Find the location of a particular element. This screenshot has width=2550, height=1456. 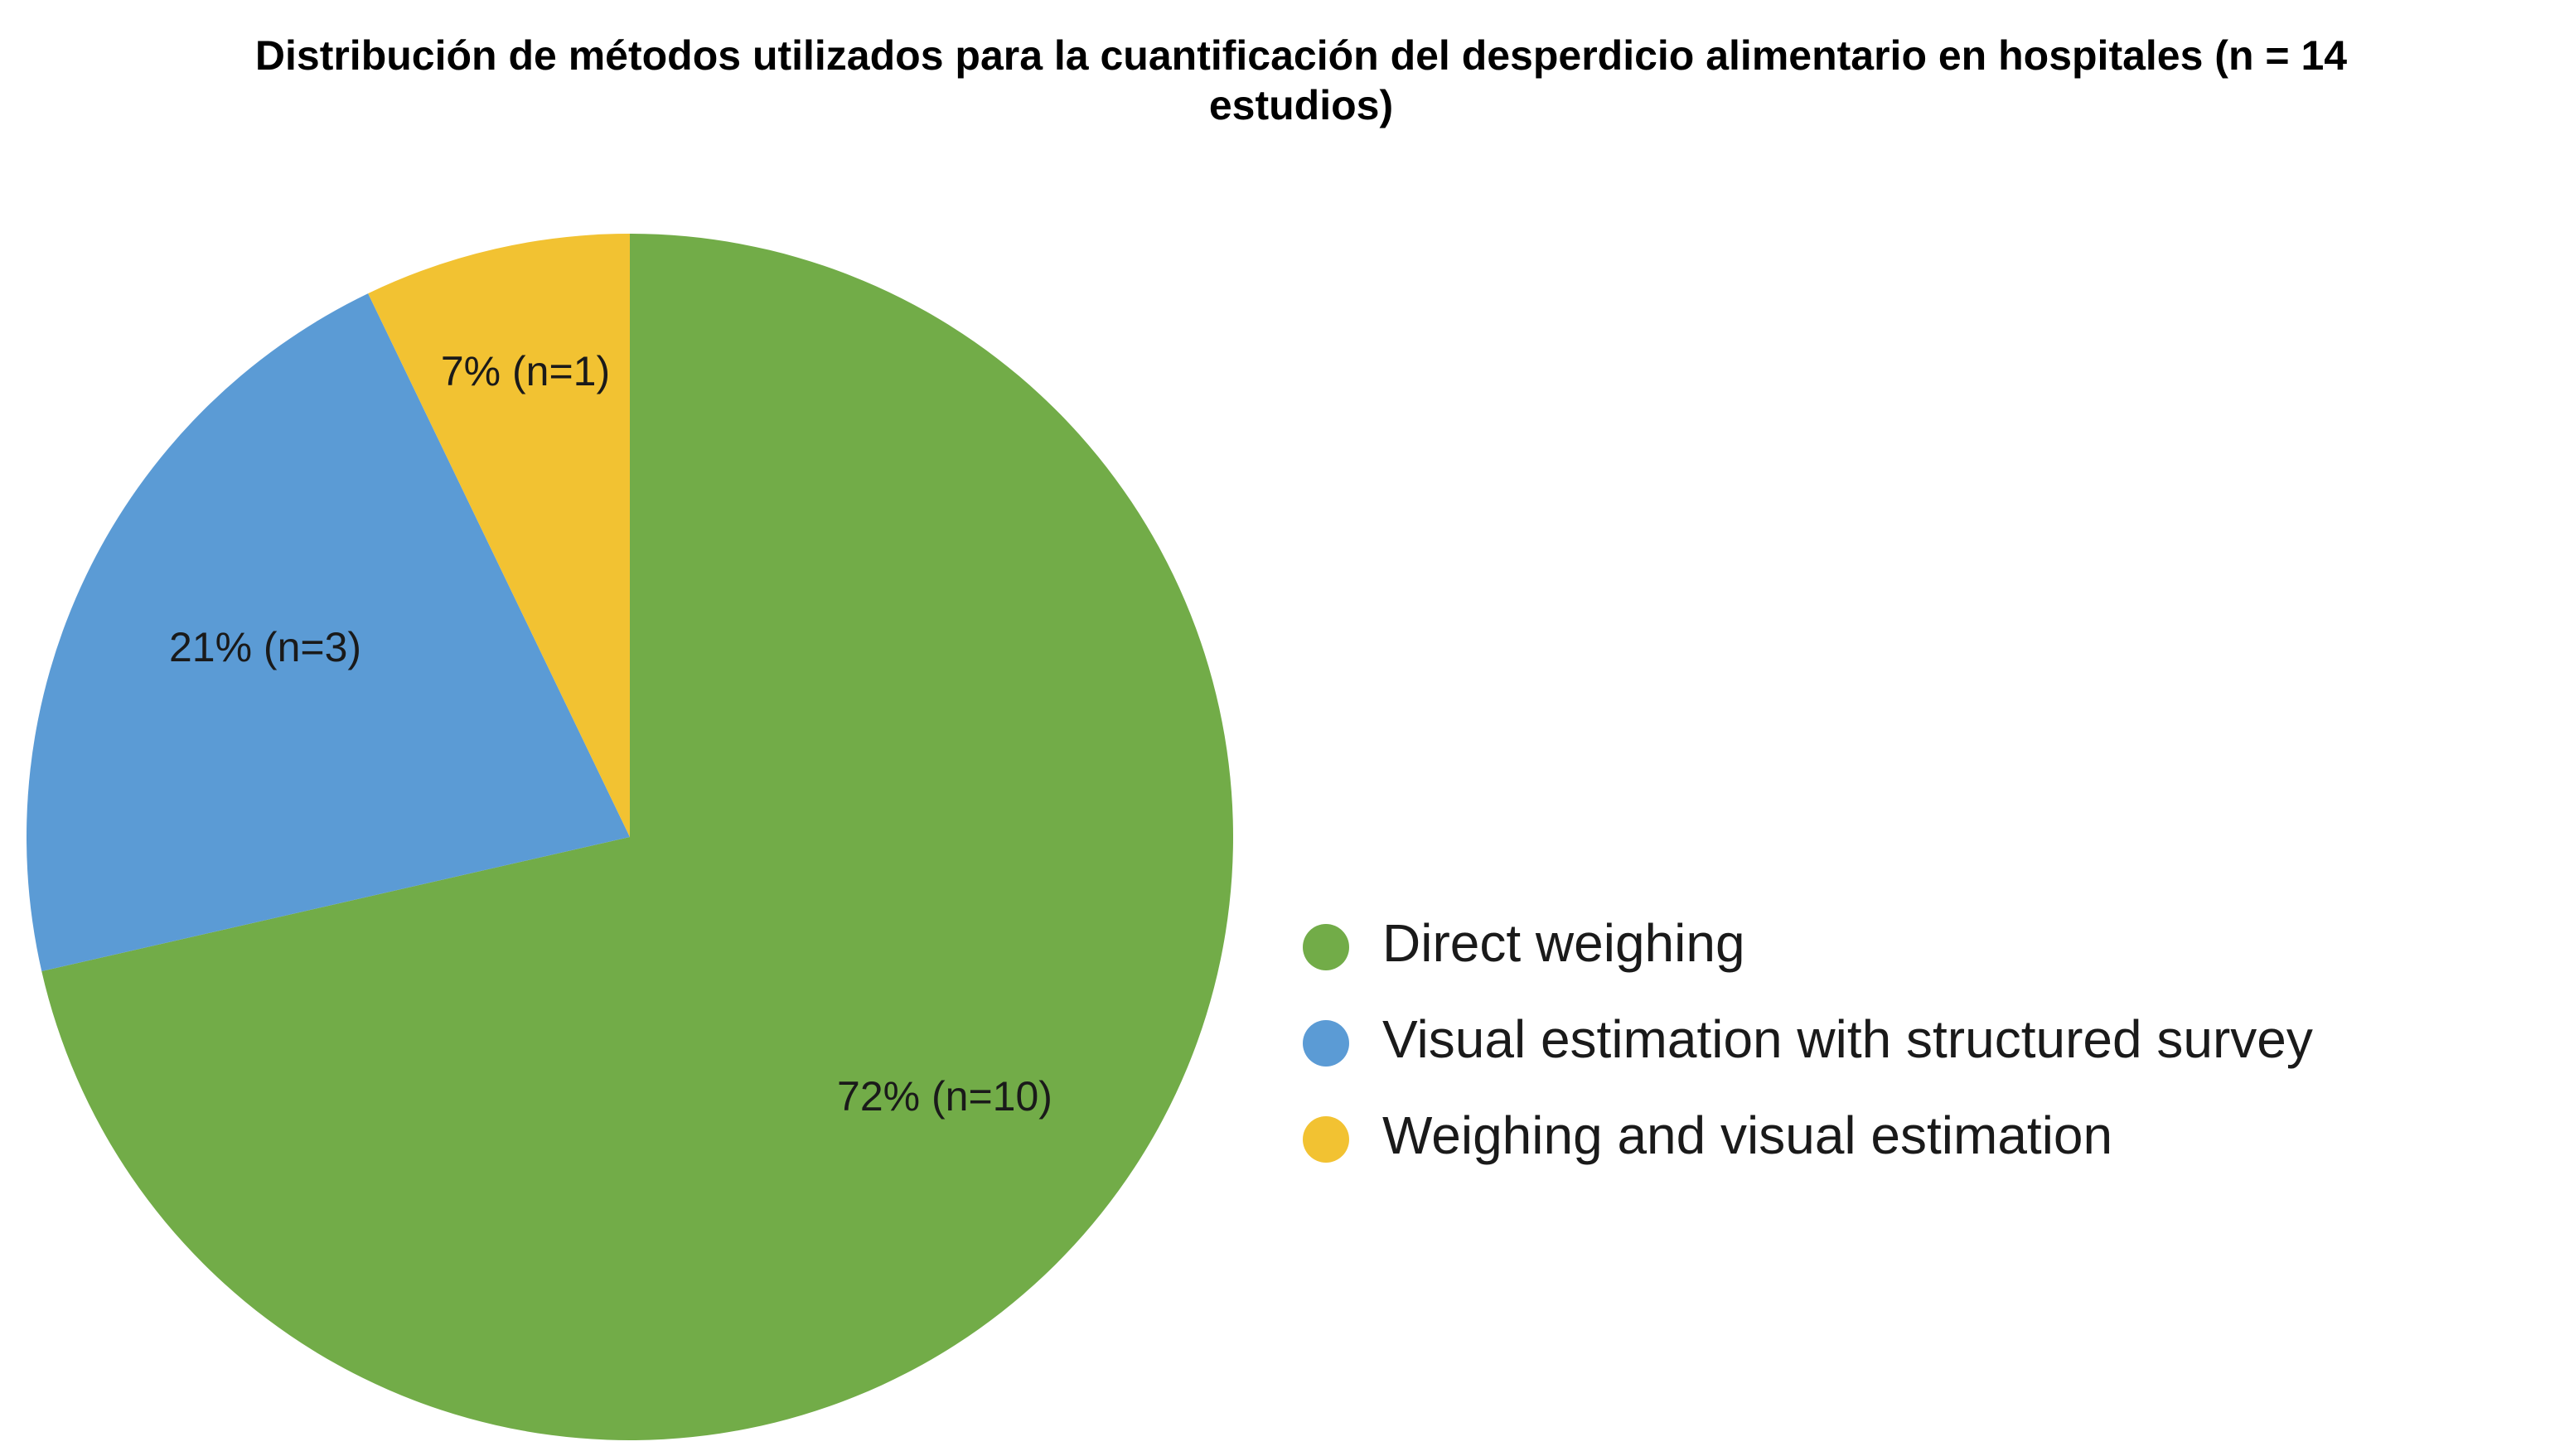

slice-data-label: 7% (n=1) is located at coordinates (525, 371).